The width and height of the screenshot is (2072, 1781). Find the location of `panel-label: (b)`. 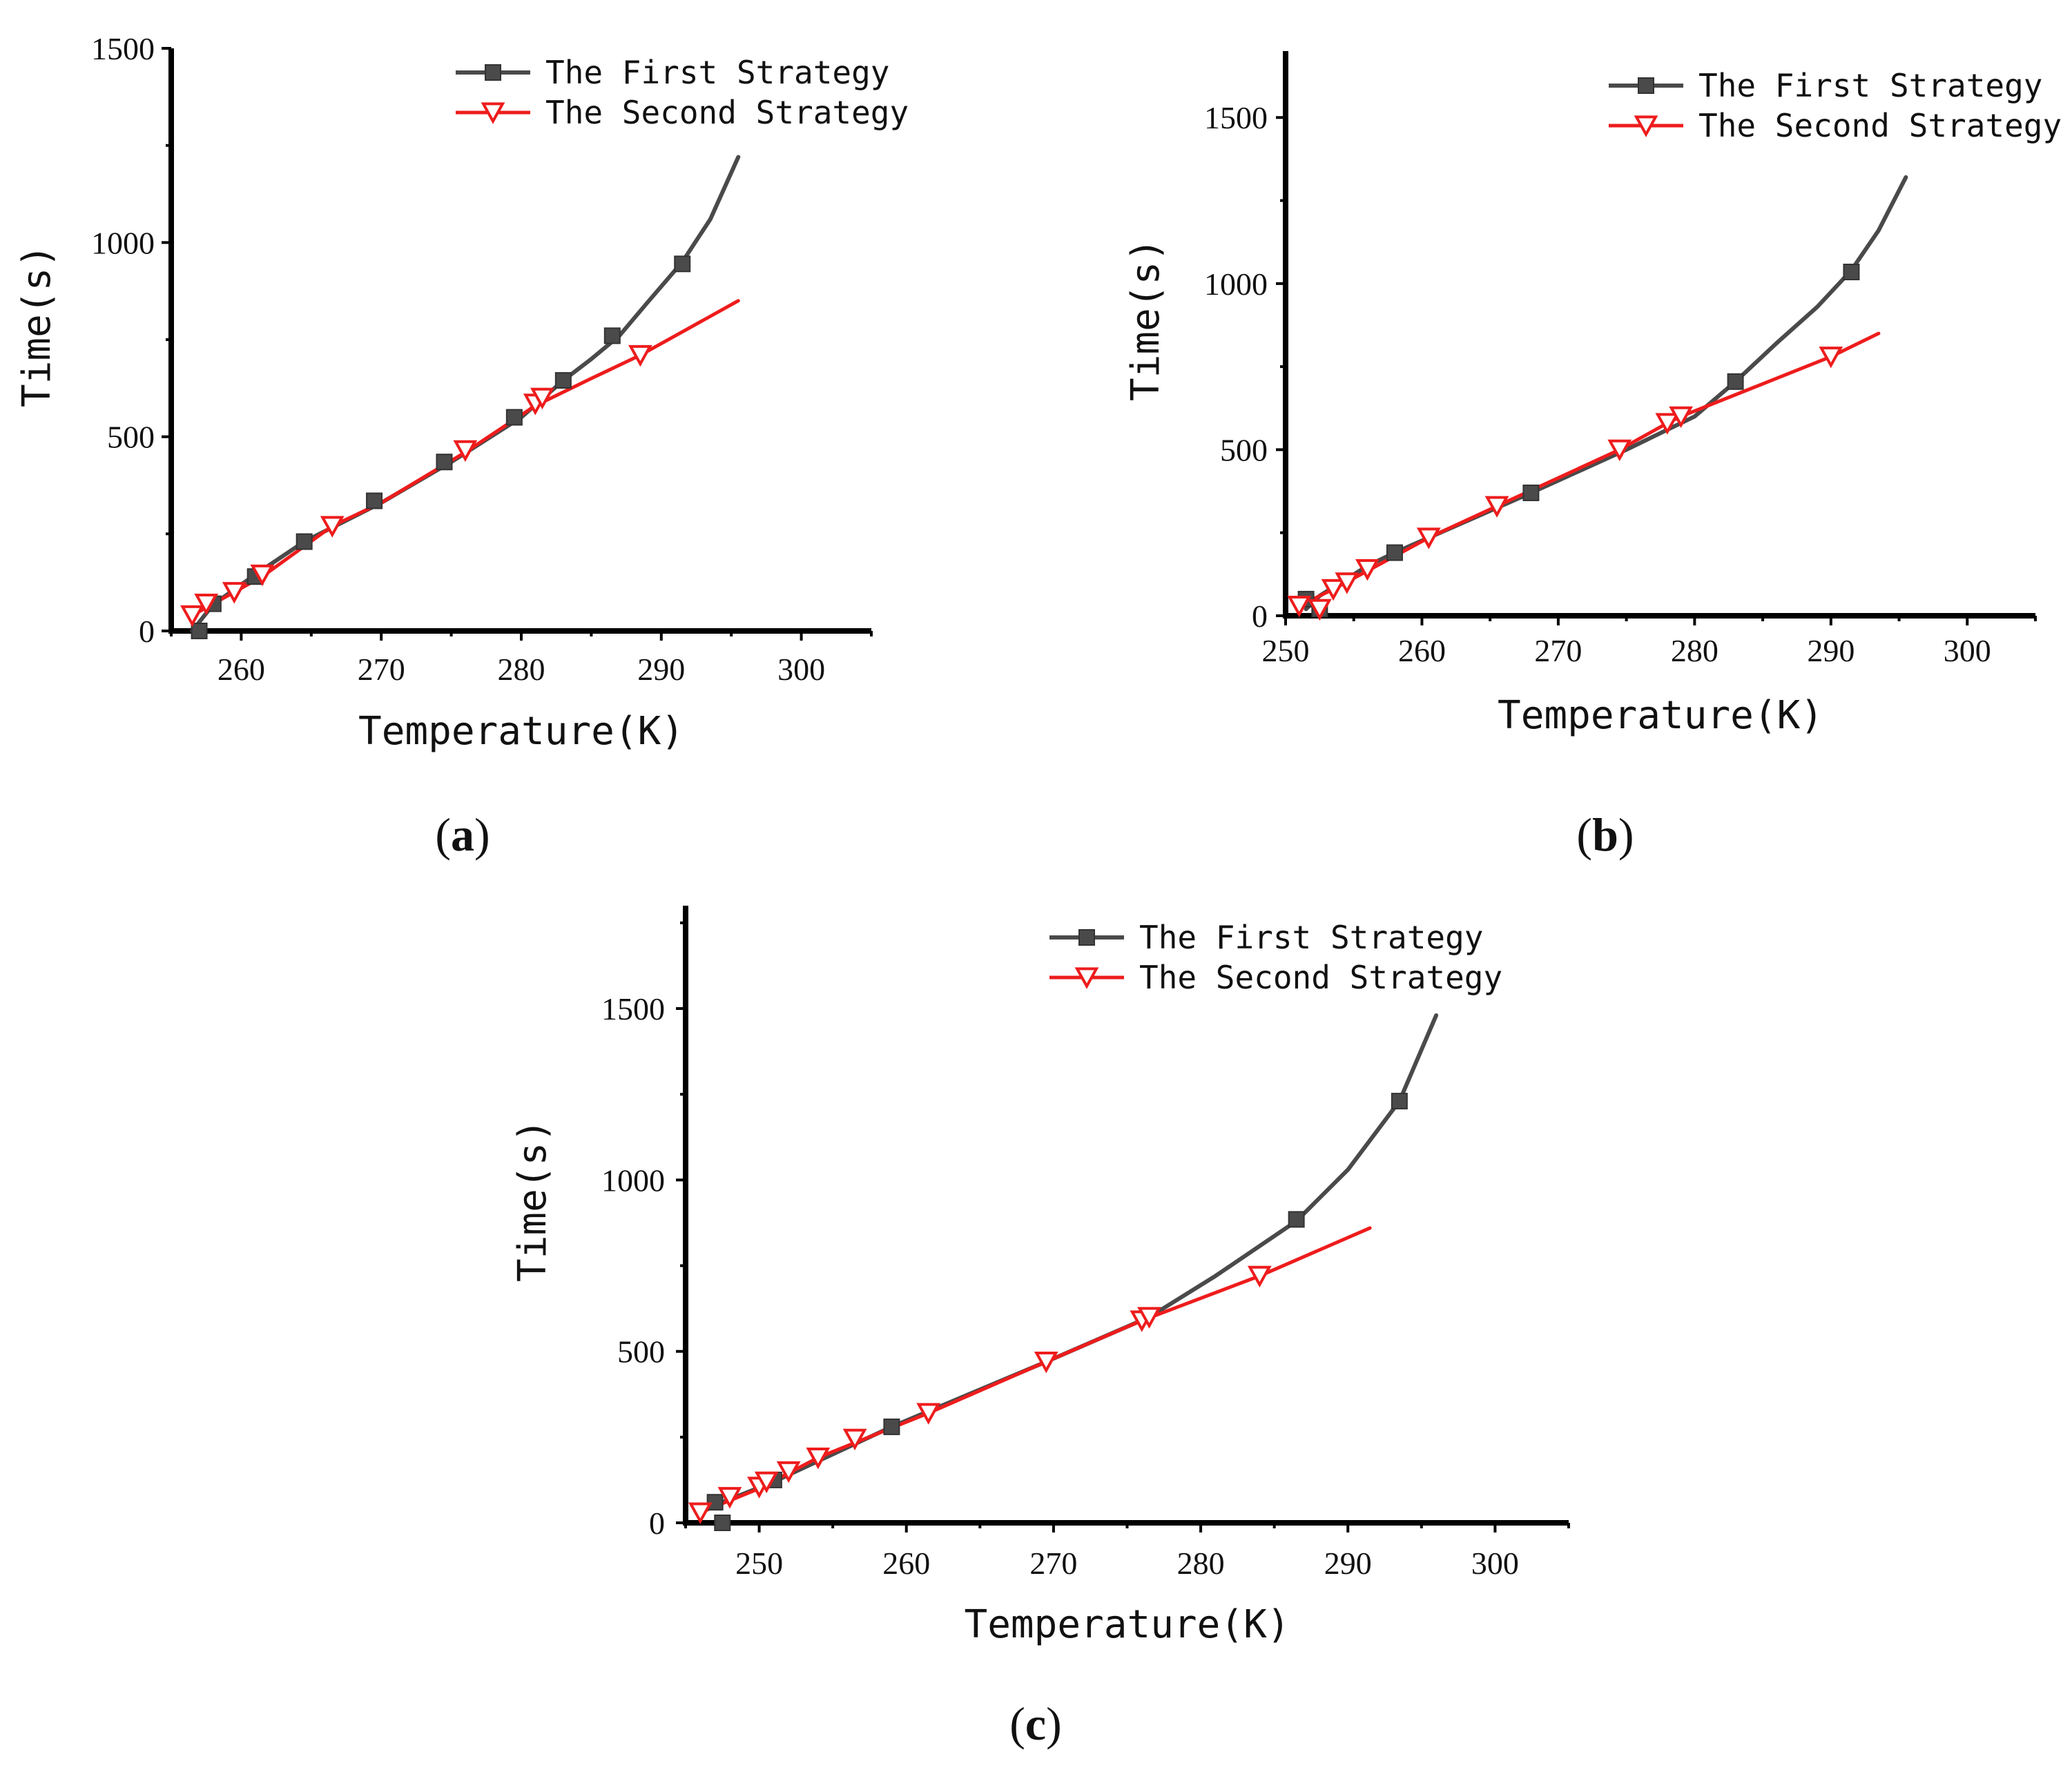

panel-label: (b) is located at coordinates (1605, 835).